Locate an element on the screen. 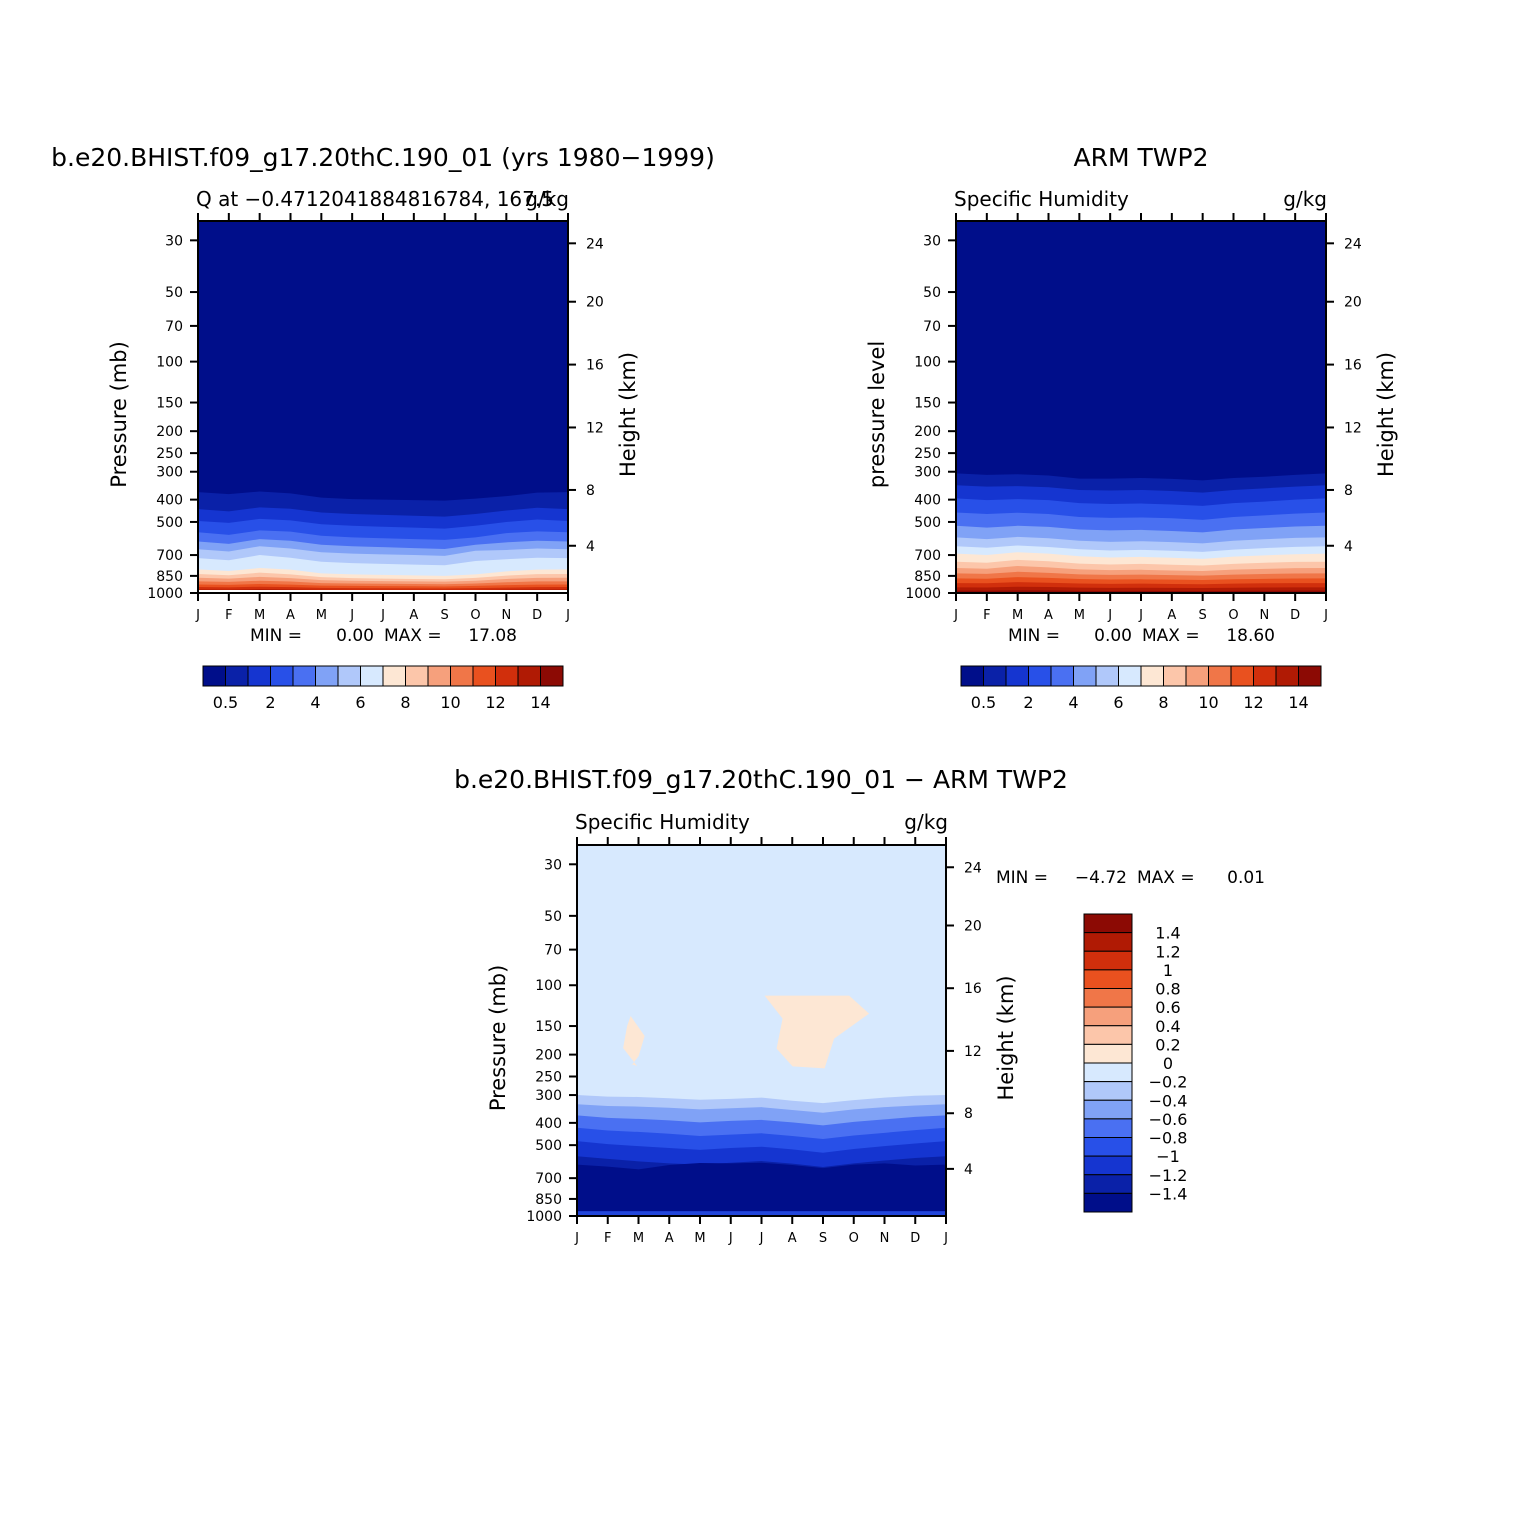 The width and height of the screenshot is (1524, 1524). pressure-tick-label: 70 is located at coordinates (174, 327).